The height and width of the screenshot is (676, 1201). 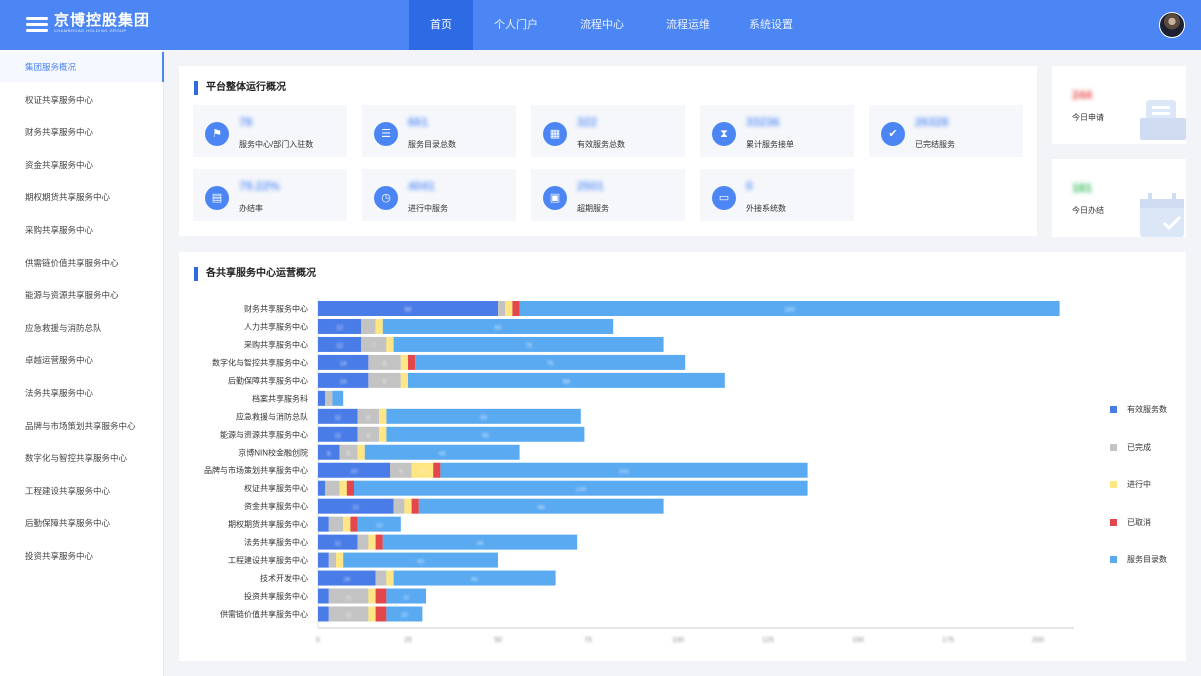 I want to click on brand-logo: 京博控股集团 CHAMBROAD HOLDING GROUP, so click(x=88, y=23).